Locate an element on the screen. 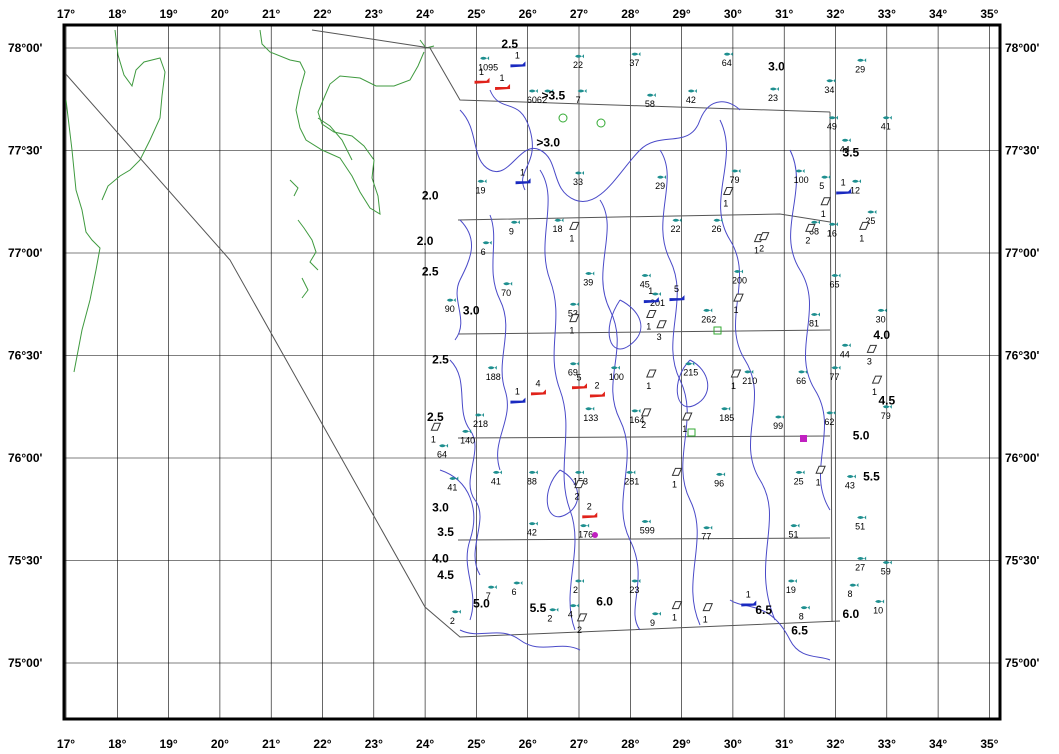  longitude-tick-label: 24° is located at coordinates (425, 14).